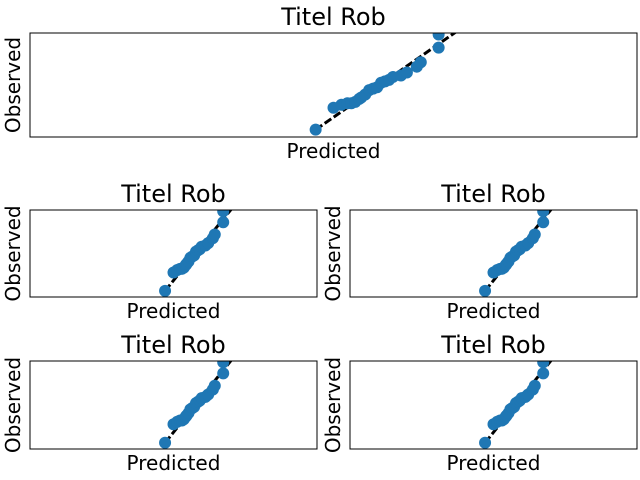  I want to click on subplot-4: Titel Rob Predicted Observed, so click(159, 403).